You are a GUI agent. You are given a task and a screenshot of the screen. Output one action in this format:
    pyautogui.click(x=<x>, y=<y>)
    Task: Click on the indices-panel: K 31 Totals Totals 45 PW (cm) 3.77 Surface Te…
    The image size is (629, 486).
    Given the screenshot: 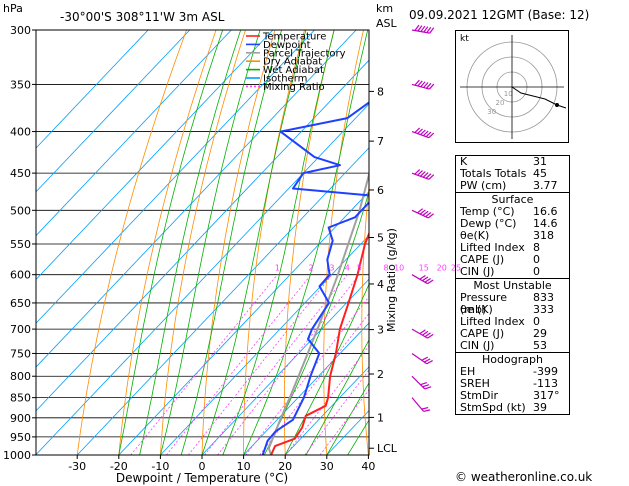 What is the action you would take?
    pyautogui.click(x=512, y=285)
    